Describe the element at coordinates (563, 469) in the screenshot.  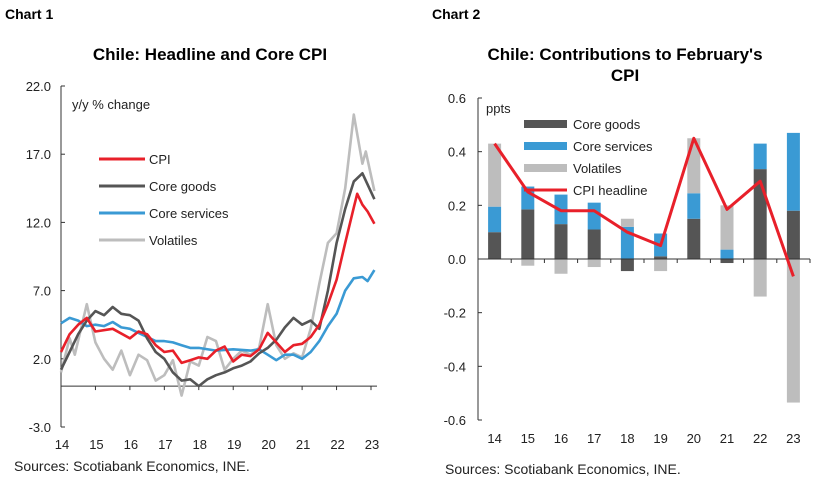
I see `chart2-source: Sources: Scotiabank Economics, INE.` at that location.